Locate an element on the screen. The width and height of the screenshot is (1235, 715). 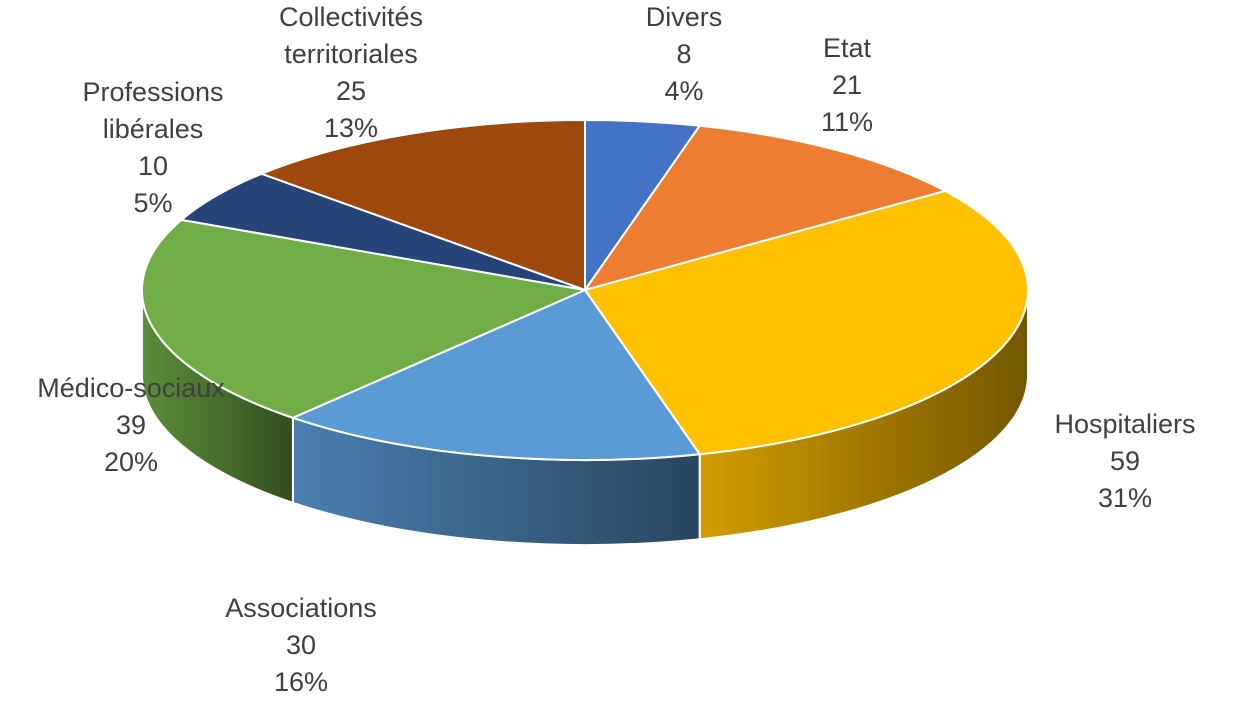
pie-slice-professions-liberales is located at coordinates (382, 231).